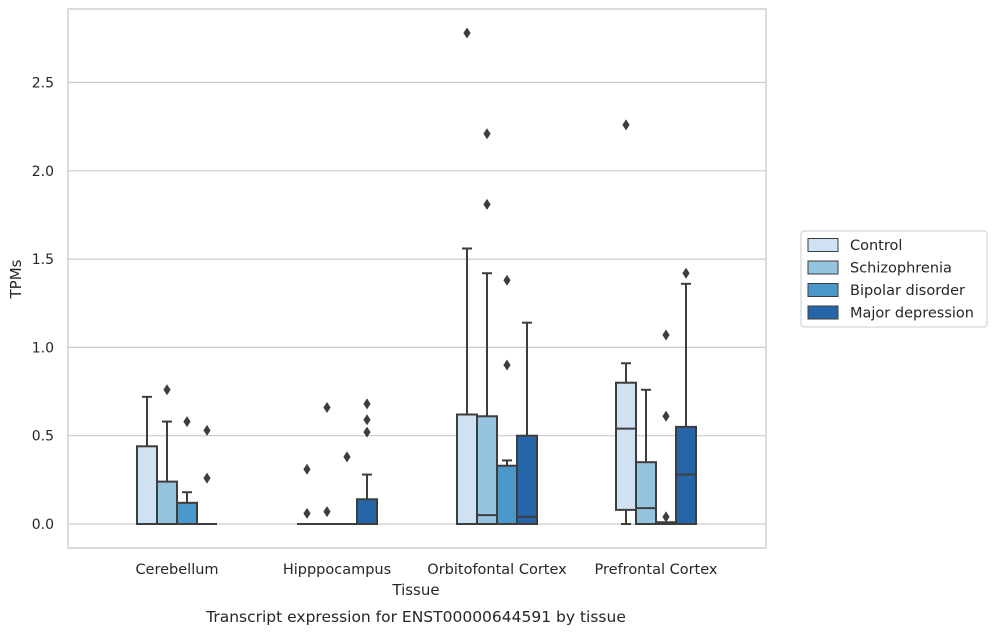  Describe the element at coordinates (43, 525) in the screenshot. I see `y-tick-label: 0.0` at that location.